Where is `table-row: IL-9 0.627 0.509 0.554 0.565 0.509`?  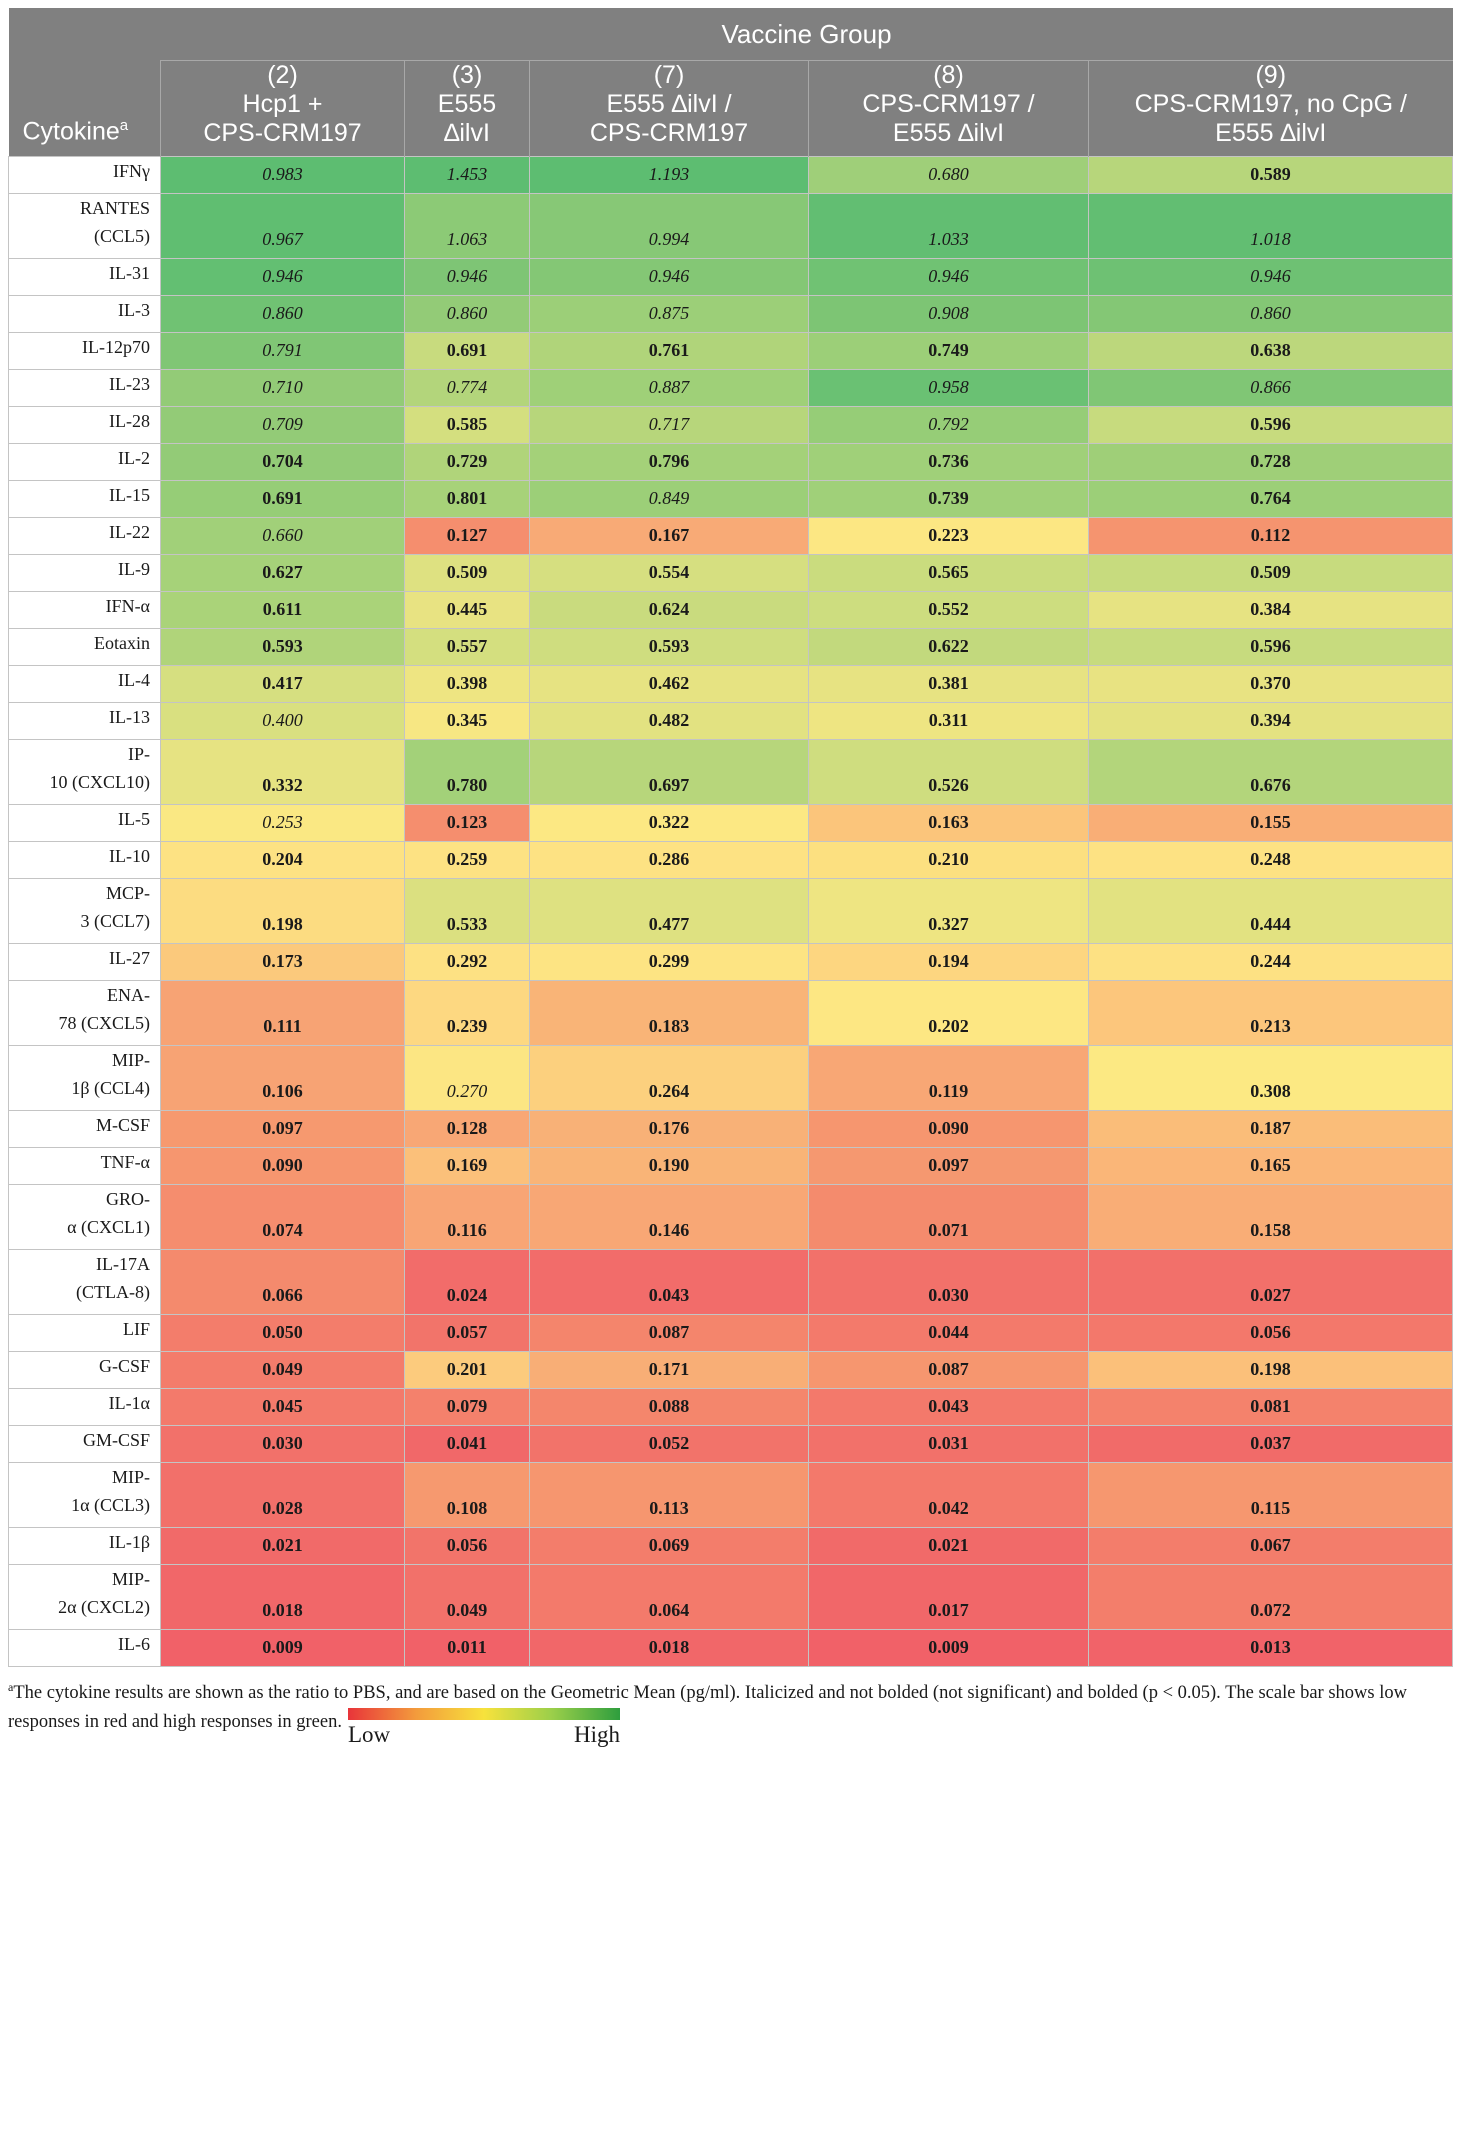
table-row: IL-9 0.627 0.509 0.554 0.565 0.509 is located at coordinates (731, 573).